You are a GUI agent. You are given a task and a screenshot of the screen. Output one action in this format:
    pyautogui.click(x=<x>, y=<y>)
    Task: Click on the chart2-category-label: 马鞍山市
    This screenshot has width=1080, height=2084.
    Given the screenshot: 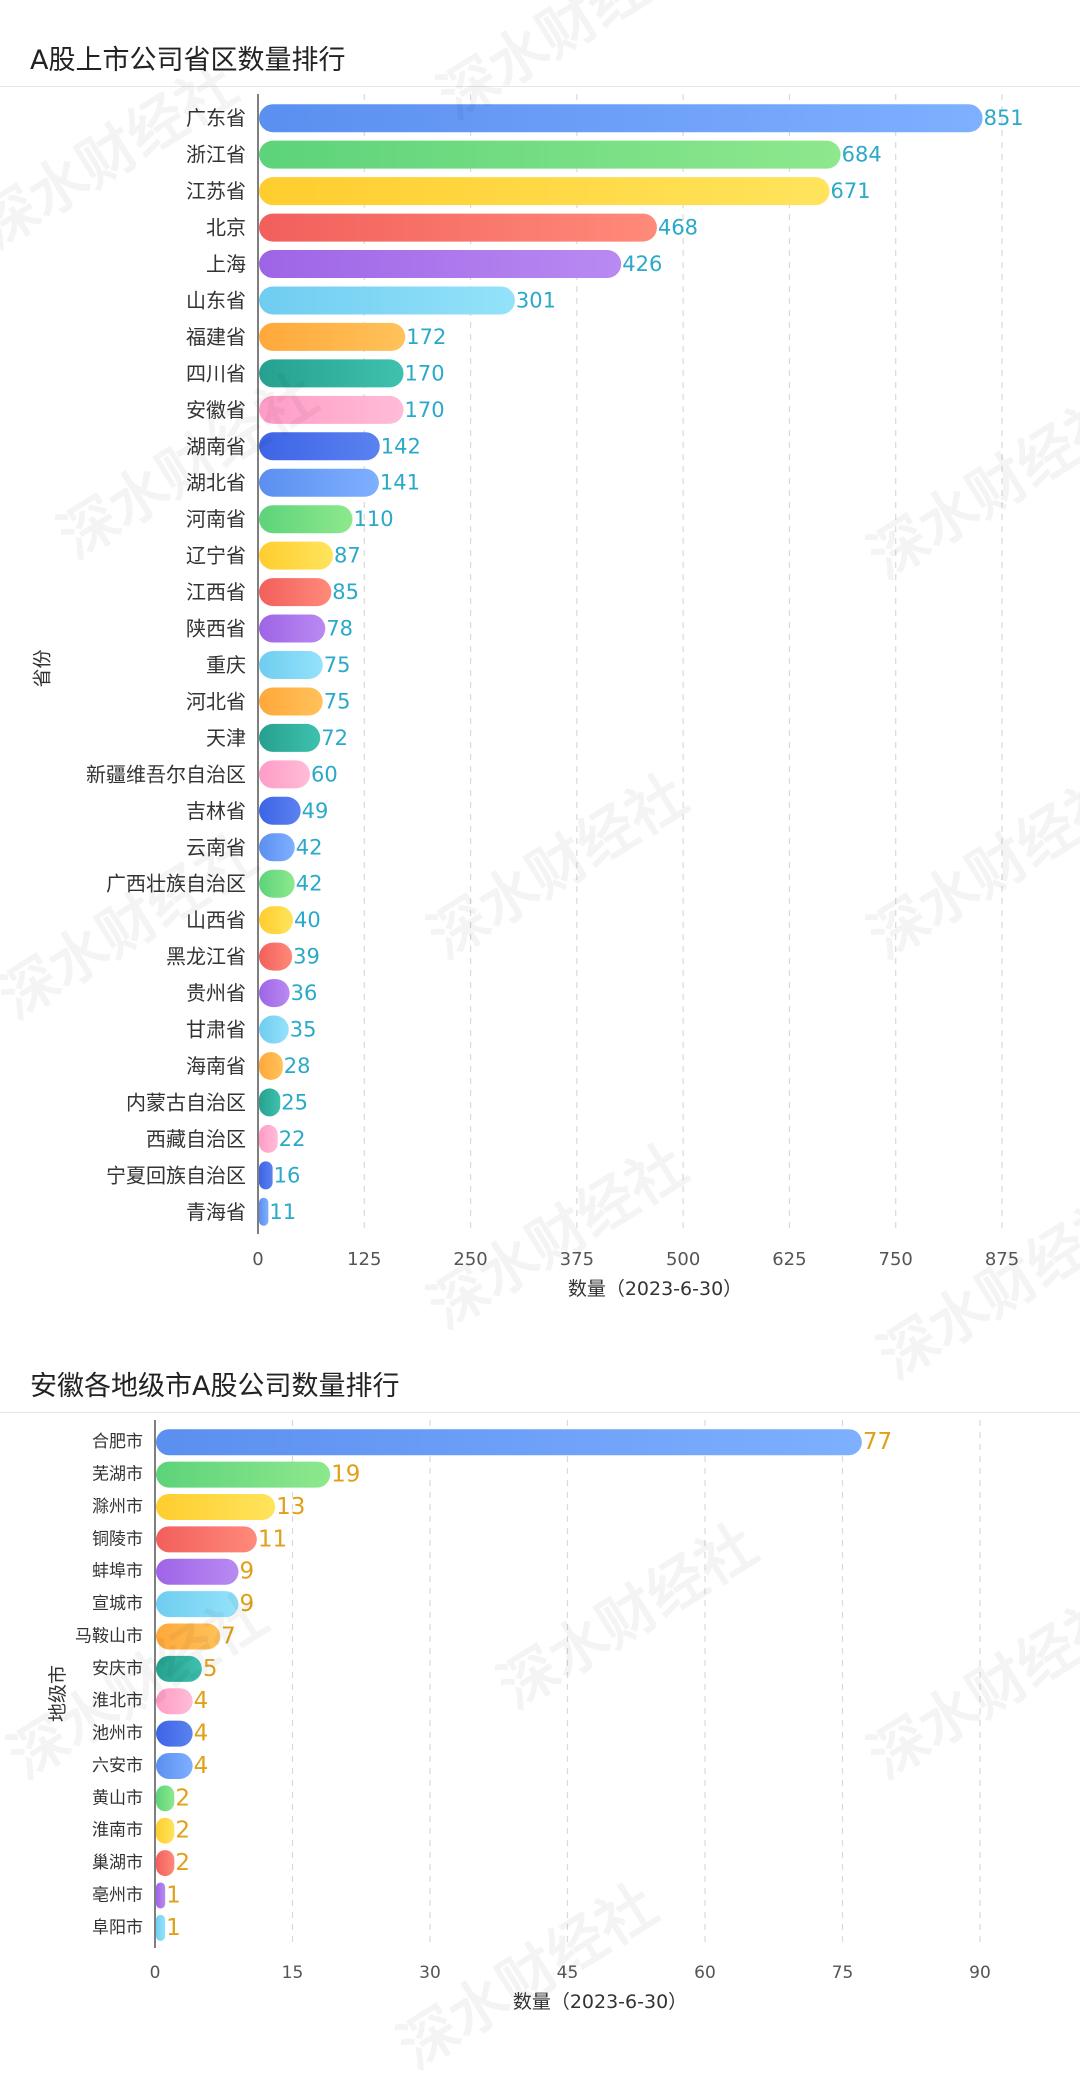 What is the action you would take?
    pyautogui.click(x=109, y=1636)
    